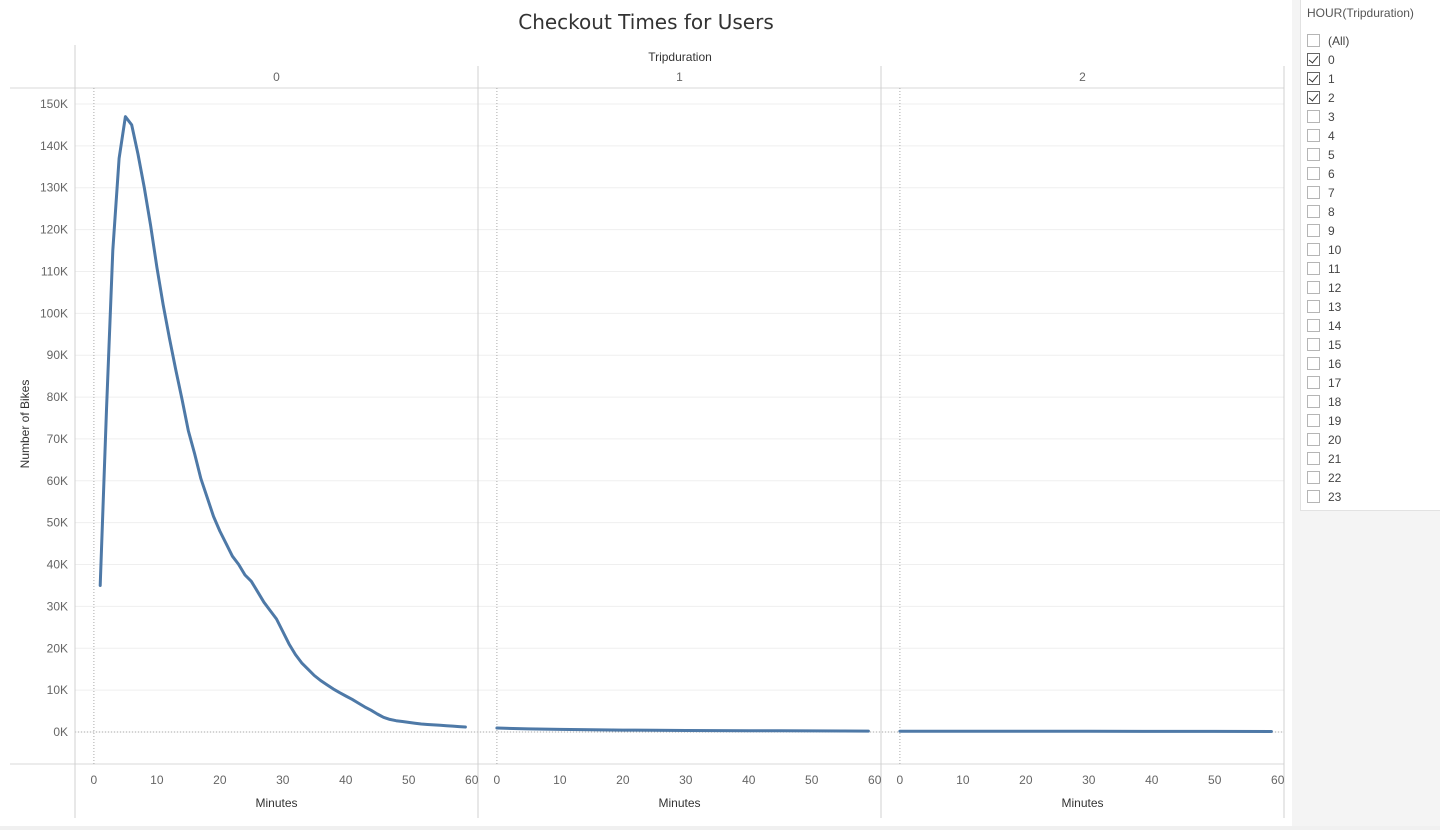  Describe the element at coordinates (54, 146) in the screenshot. I see `y-tick-label: 140K` at that location.